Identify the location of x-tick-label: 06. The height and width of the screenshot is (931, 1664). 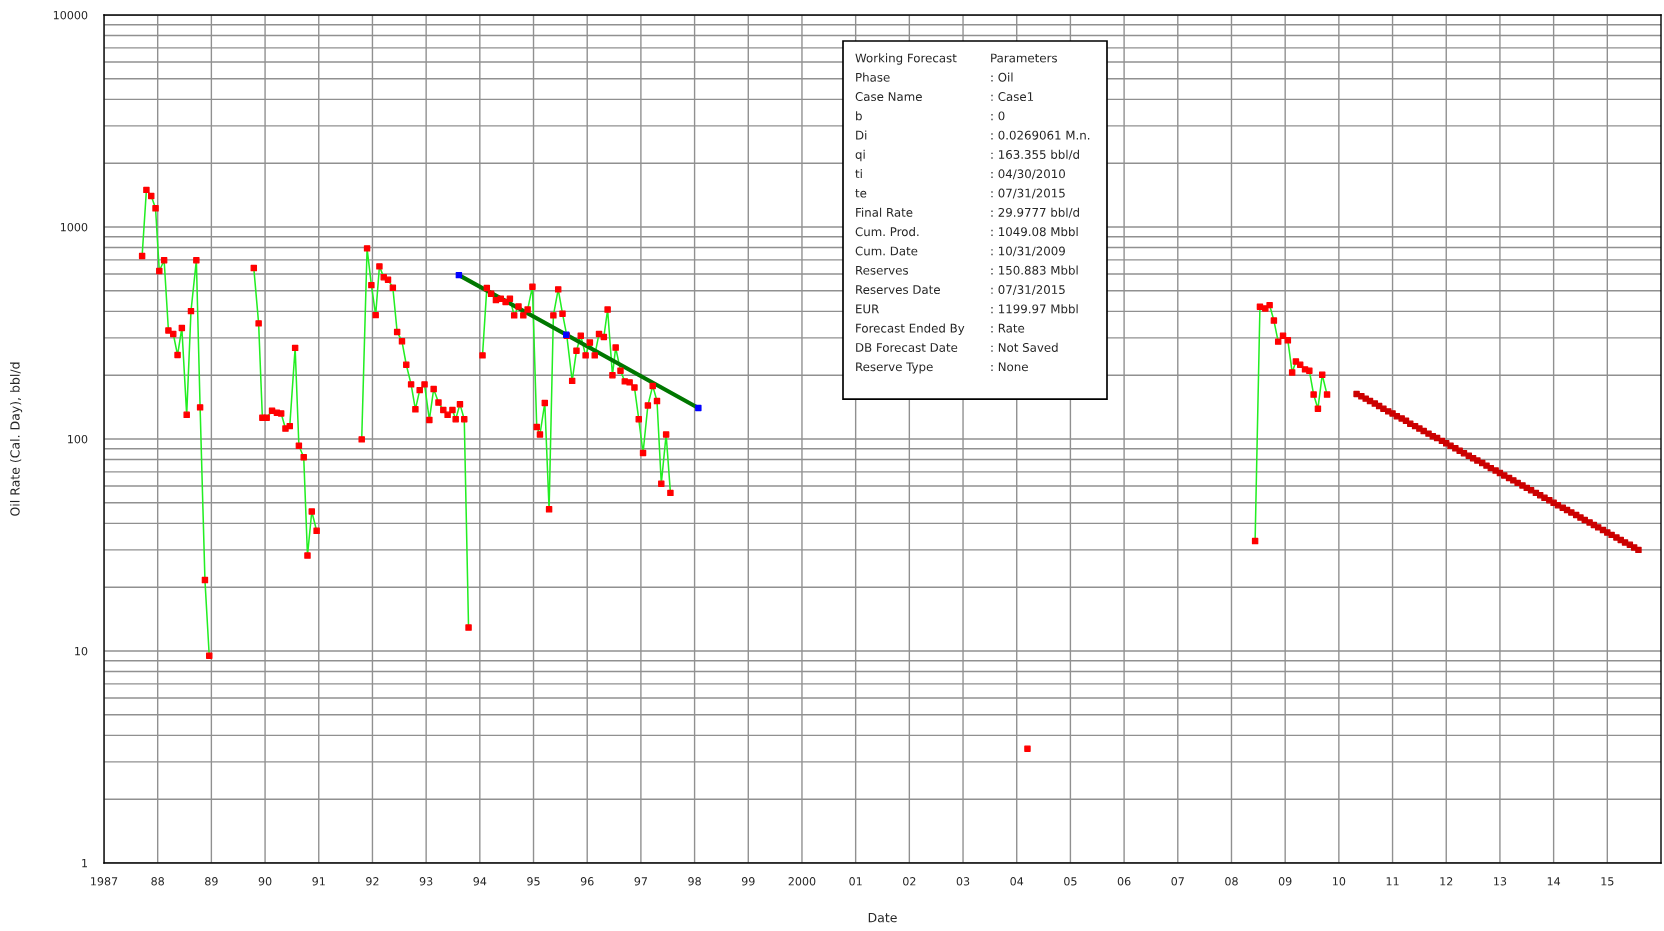
(1124, 881).